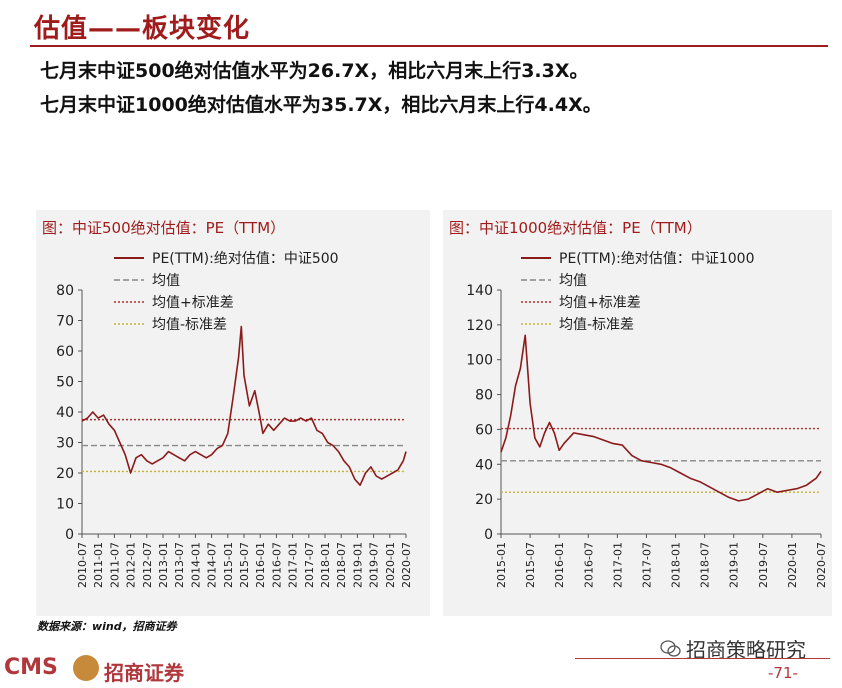 This screenshot has height=688, width=842. What do you see at coordinates (195, 565) in the screenshot?
I see `x-tick-label: 2014-01` at bounding box center [195, 565].